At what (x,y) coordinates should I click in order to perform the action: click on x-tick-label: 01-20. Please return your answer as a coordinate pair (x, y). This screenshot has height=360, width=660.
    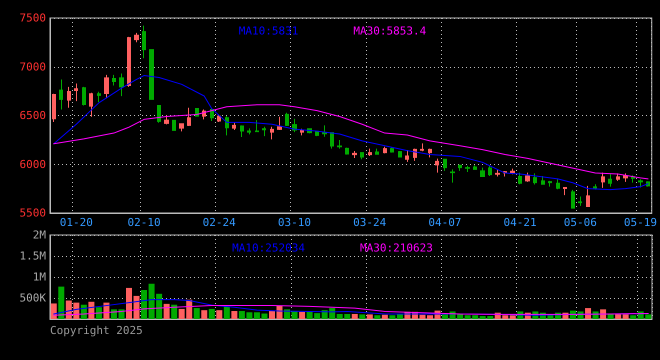
    Looking at the image, I should click on (76, 222).